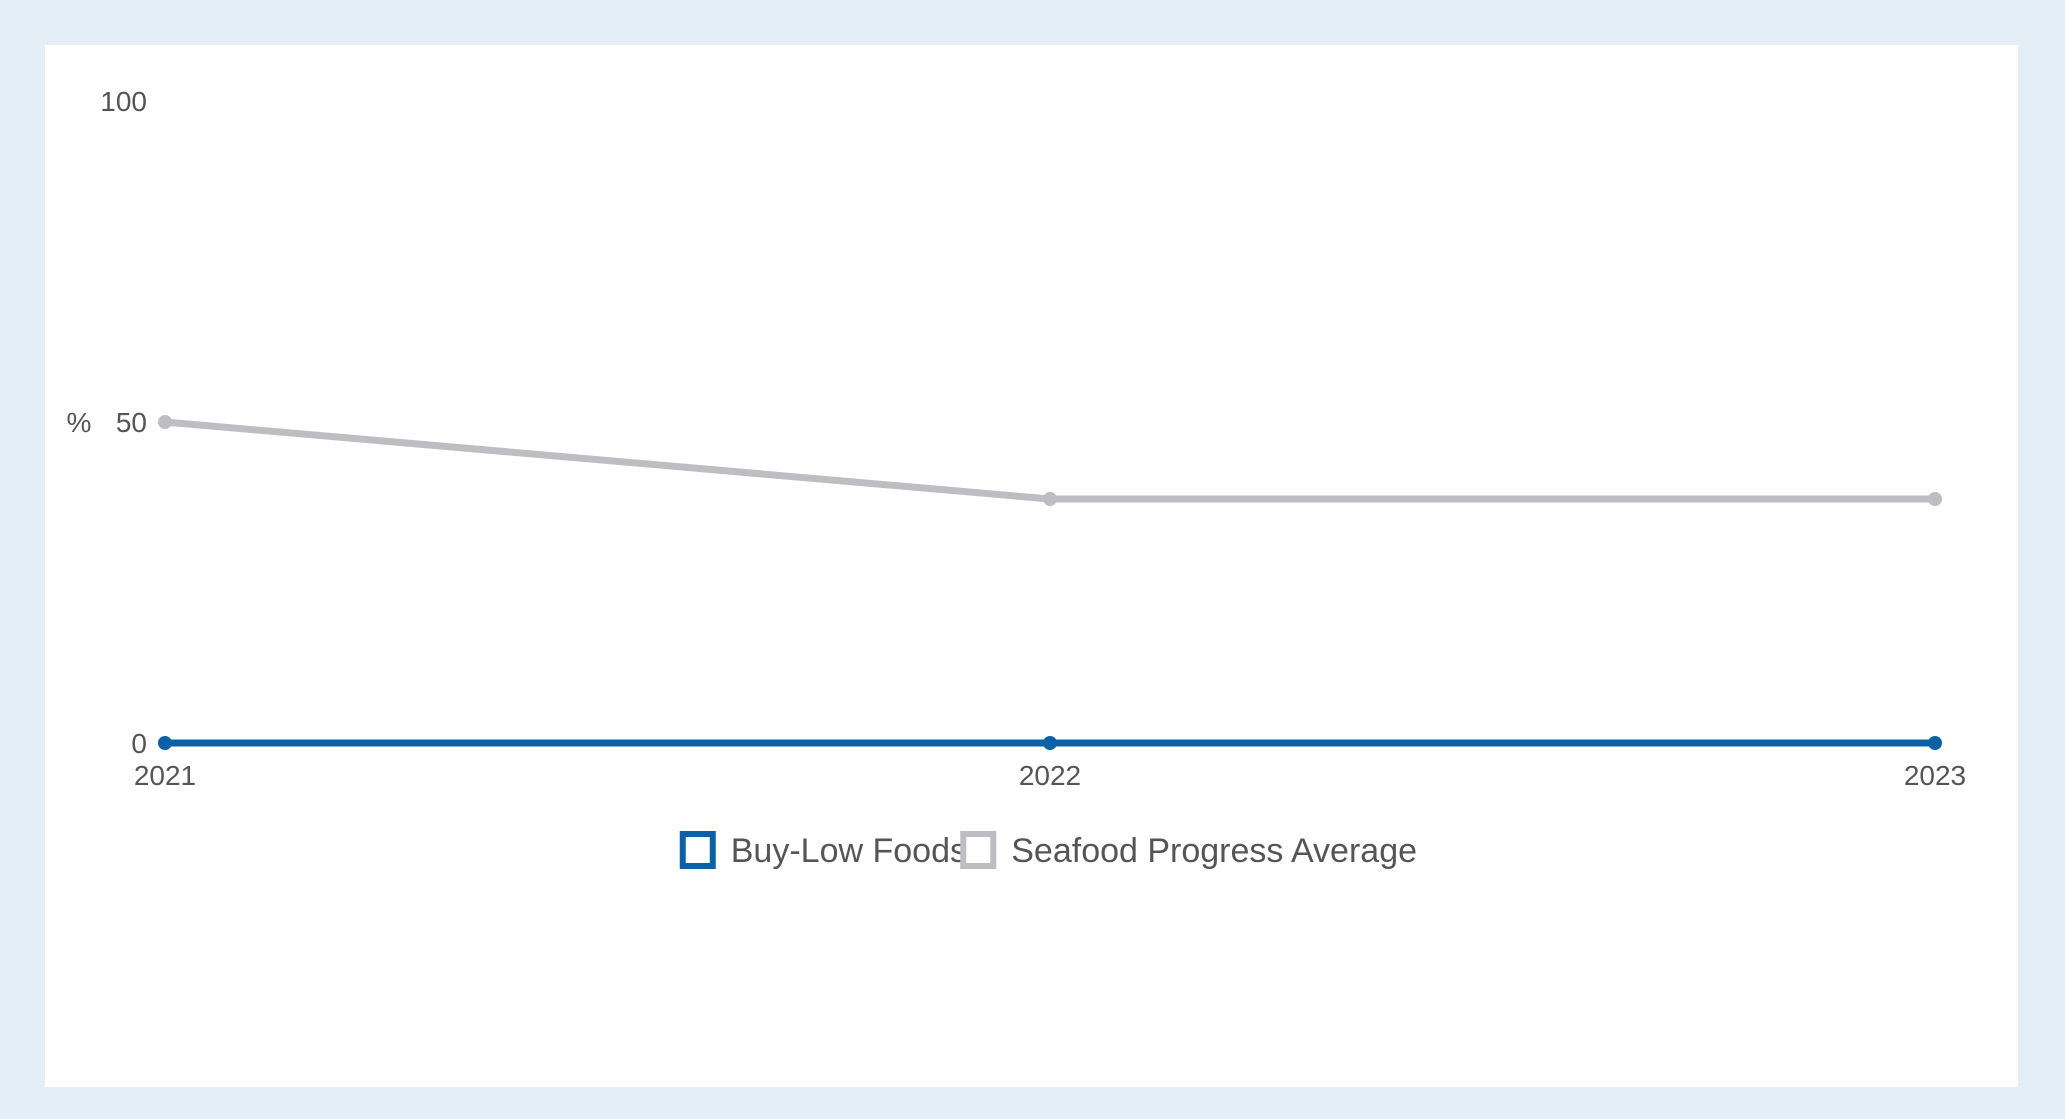  I want to click on y-tick-label: 0, so click(139, 743).